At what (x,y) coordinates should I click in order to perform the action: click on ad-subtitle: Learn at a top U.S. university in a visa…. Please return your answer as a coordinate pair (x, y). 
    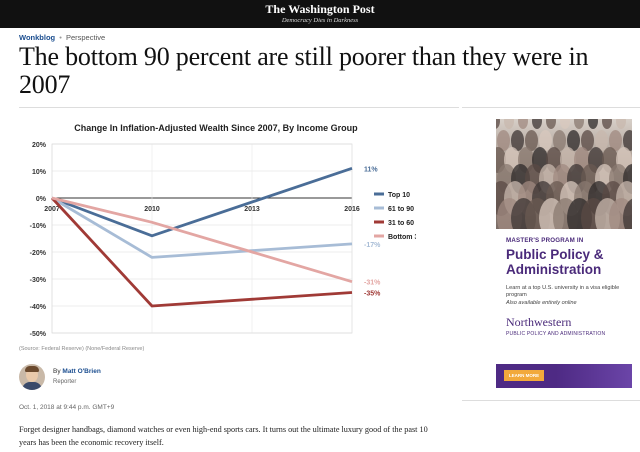
    Looking at the image, I should click on (563, 291).